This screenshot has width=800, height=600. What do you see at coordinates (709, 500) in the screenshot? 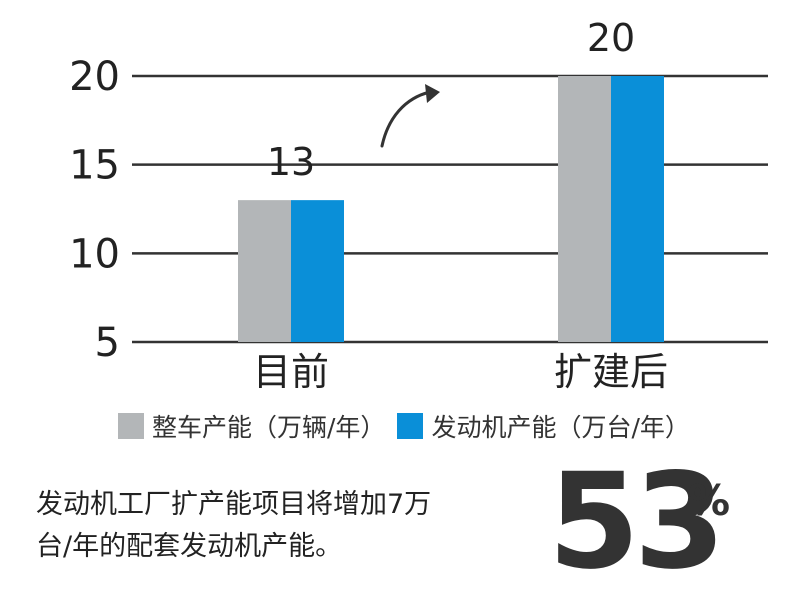
I see `highlight-unit: %` at bounding box center [709, 500].